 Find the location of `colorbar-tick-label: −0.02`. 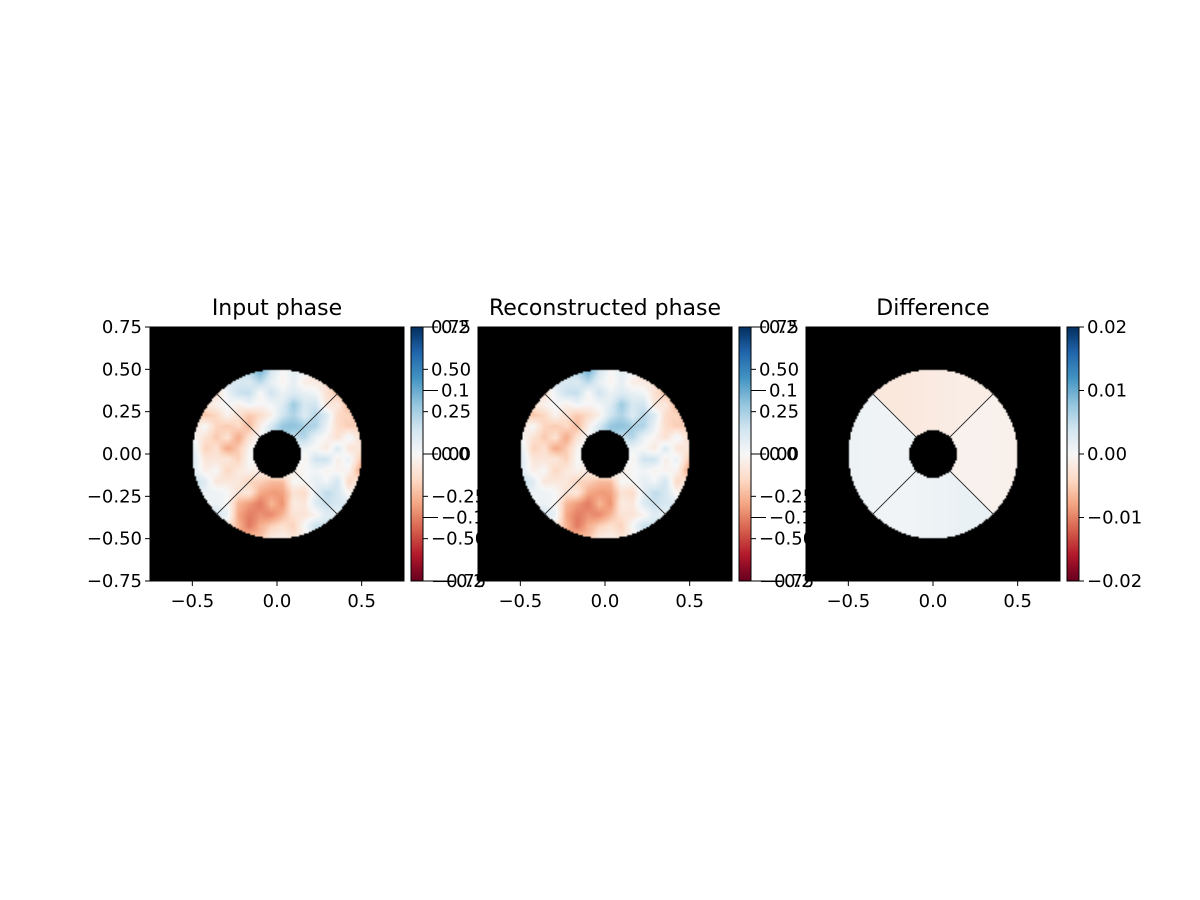

colorbar-tick-label: −0.02 is located at coordinates (1114, 581).